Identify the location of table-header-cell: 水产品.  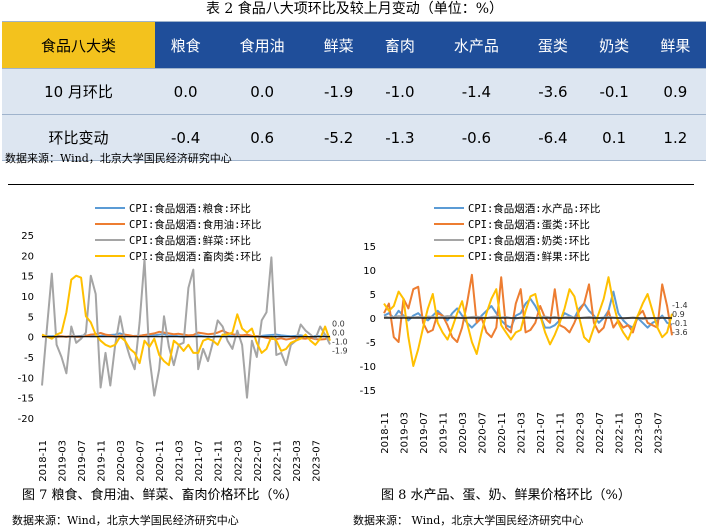
(476, 45).